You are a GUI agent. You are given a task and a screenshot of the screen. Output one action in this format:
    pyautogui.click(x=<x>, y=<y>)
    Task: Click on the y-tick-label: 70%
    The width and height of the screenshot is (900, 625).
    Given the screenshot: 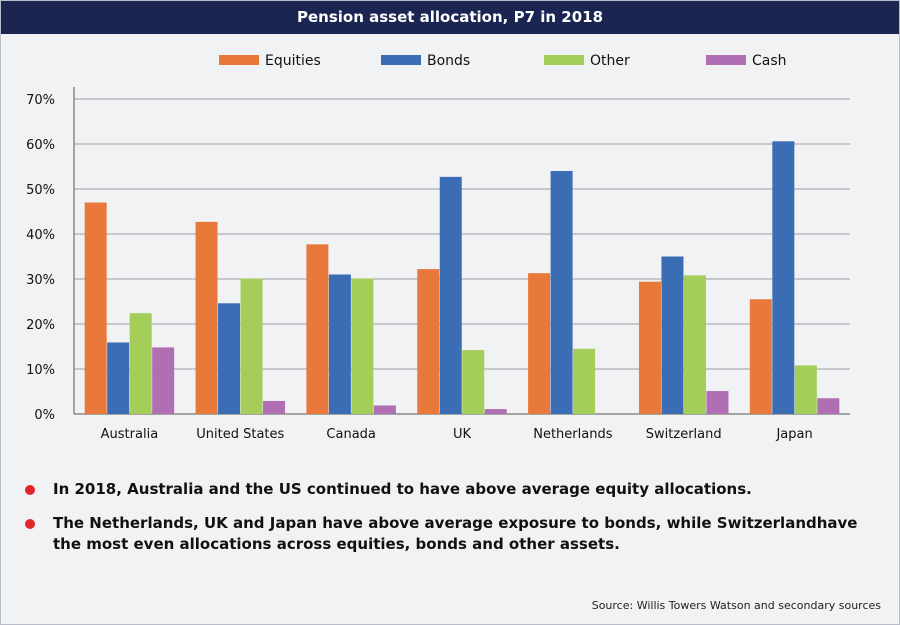 What is the action you would take?
    pyautogui.click(x=40, y=100)
    